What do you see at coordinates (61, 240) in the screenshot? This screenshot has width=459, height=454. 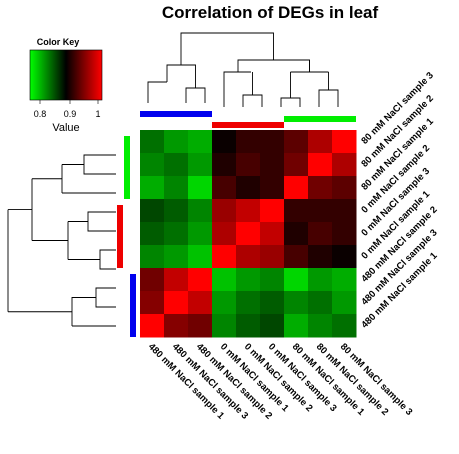 I see `row-dendrogram` at bounding box center [61, 240].